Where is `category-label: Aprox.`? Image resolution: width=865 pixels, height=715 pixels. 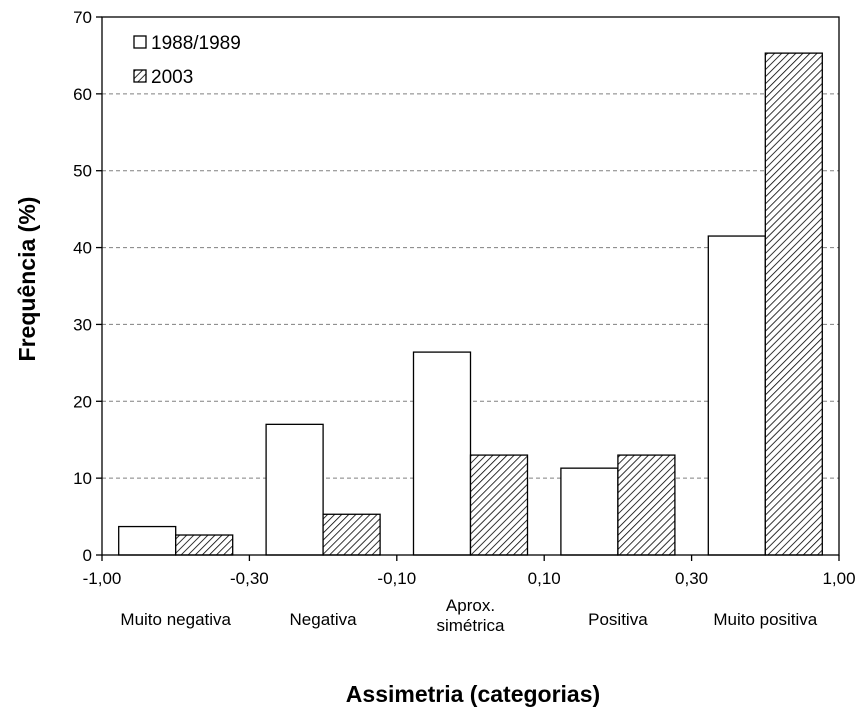
category-label: Aprox. is located at coordinates (470, 605).